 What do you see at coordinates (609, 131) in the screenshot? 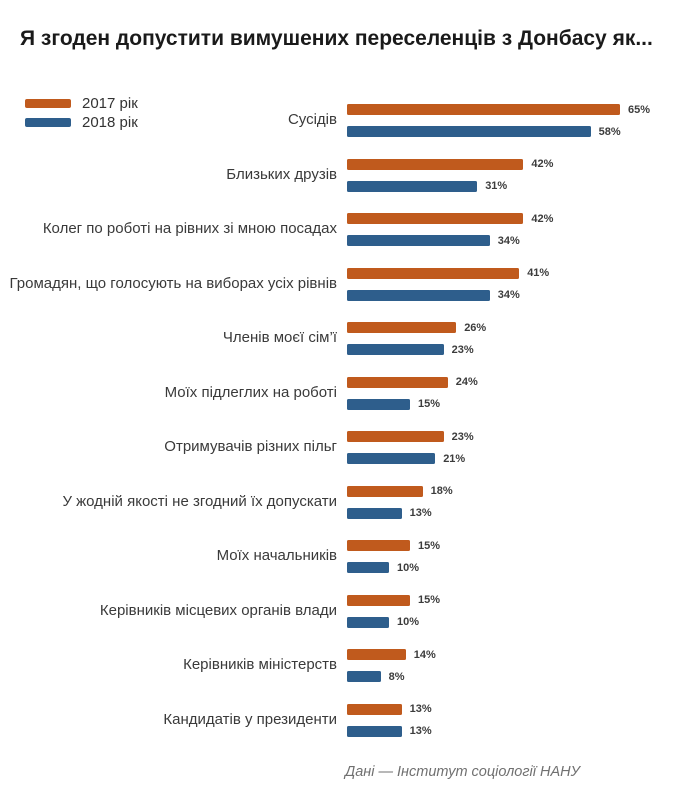
I see `value-label-2018: 58%` at bounding box center [609, 131].